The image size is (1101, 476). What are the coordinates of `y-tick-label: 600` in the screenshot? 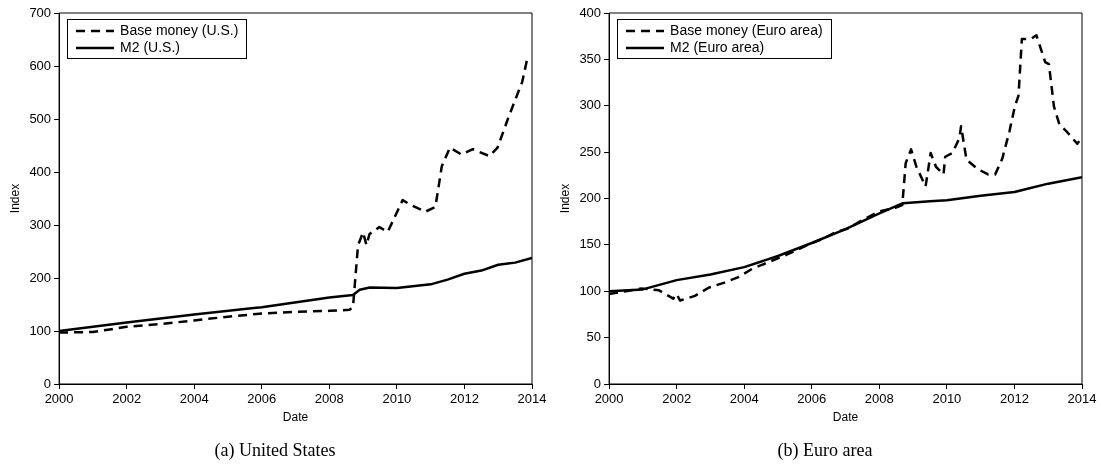 It's located at (40, 65).